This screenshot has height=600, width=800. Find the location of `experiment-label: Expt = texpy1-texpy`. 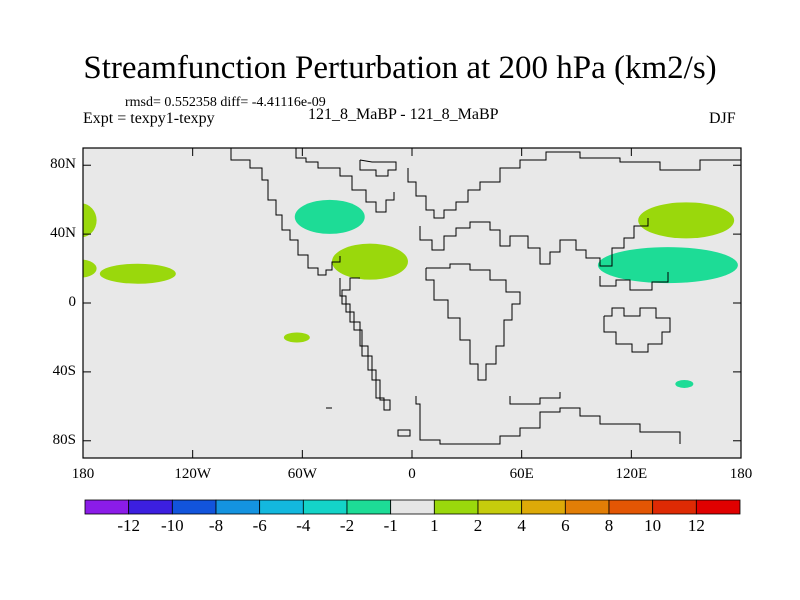

experiment-label: Expt = texpy1-texpy is located at coordinates (149, 118).